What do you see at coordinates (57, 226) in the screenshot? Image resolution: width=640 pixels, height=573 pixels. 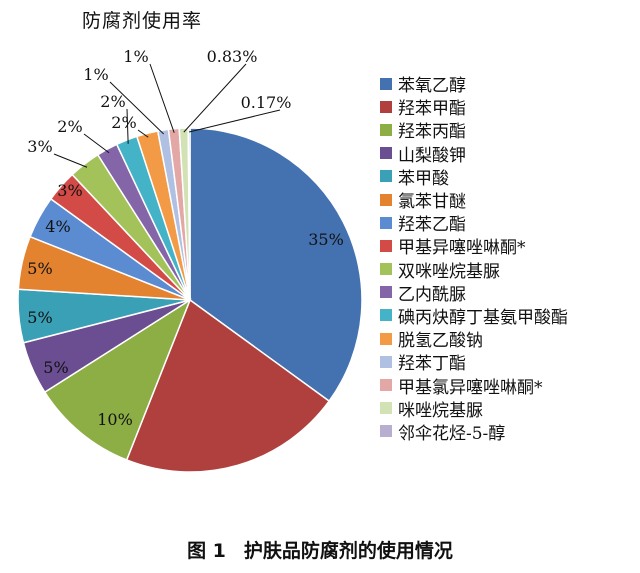 I see `data-label-7: 4%` at bounding box center [57, 226].